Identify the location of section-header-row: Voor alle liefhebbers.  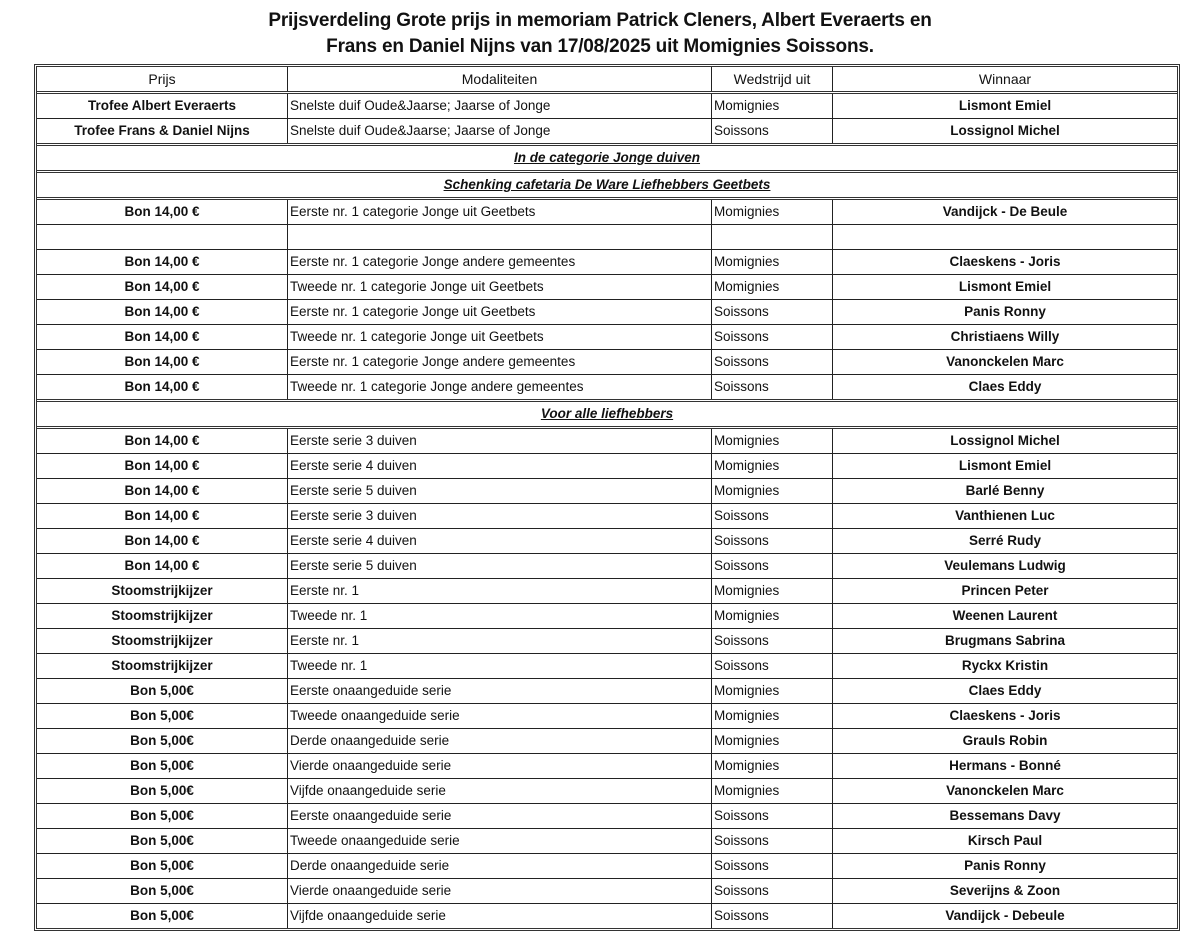
(607, 414).